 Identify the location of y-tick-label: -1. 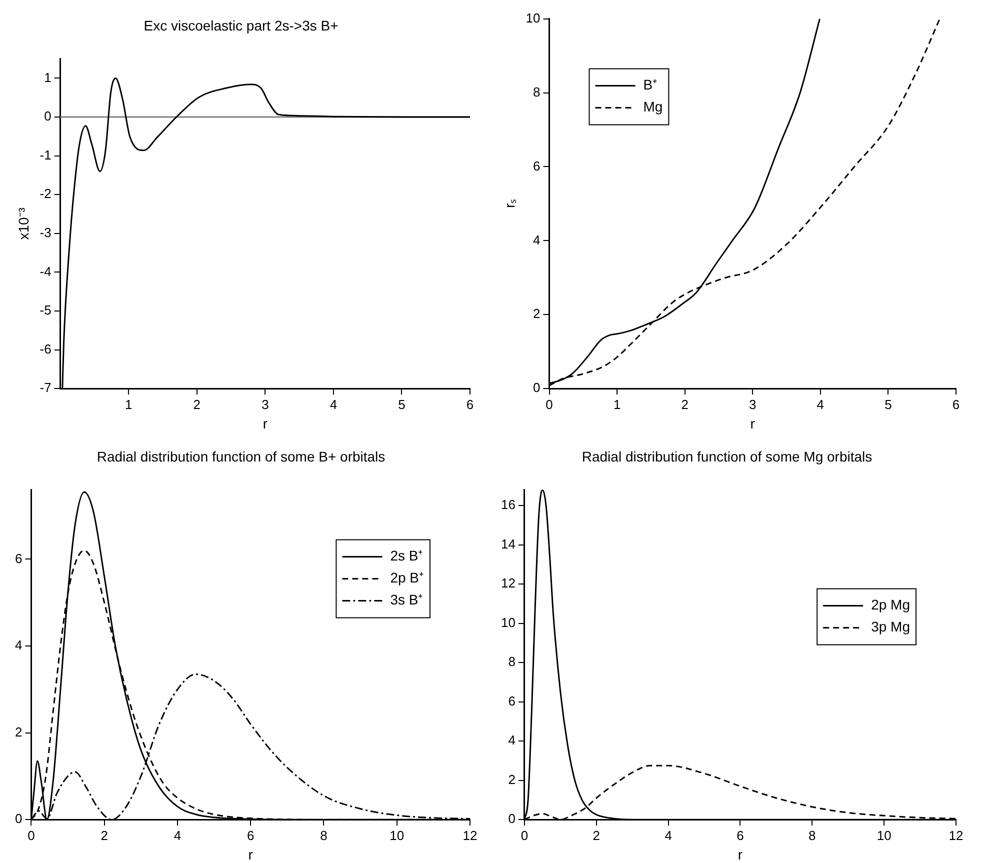
(46, 154).